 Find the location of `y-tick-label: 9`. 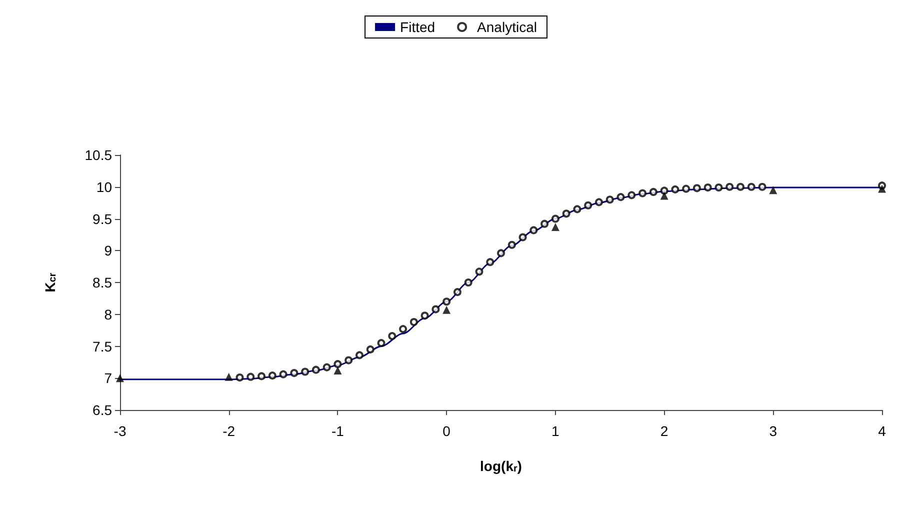

y-tick-label: 9 is located at coordinates (108, 250).